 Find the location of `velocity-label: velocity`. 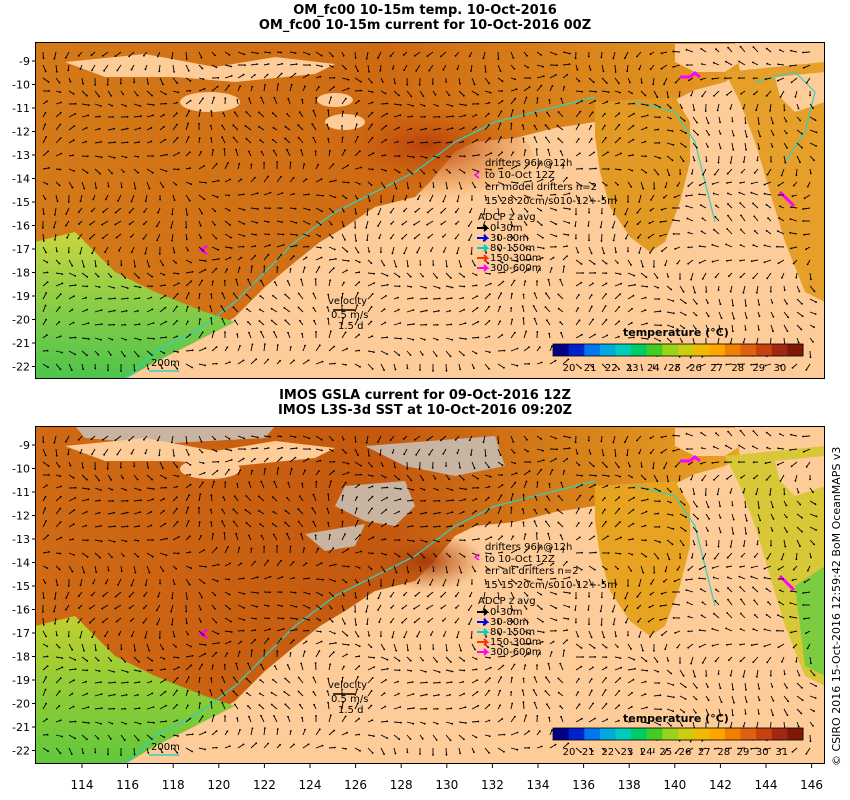

velocity-label: velocity is located at coordinates (347, 301).